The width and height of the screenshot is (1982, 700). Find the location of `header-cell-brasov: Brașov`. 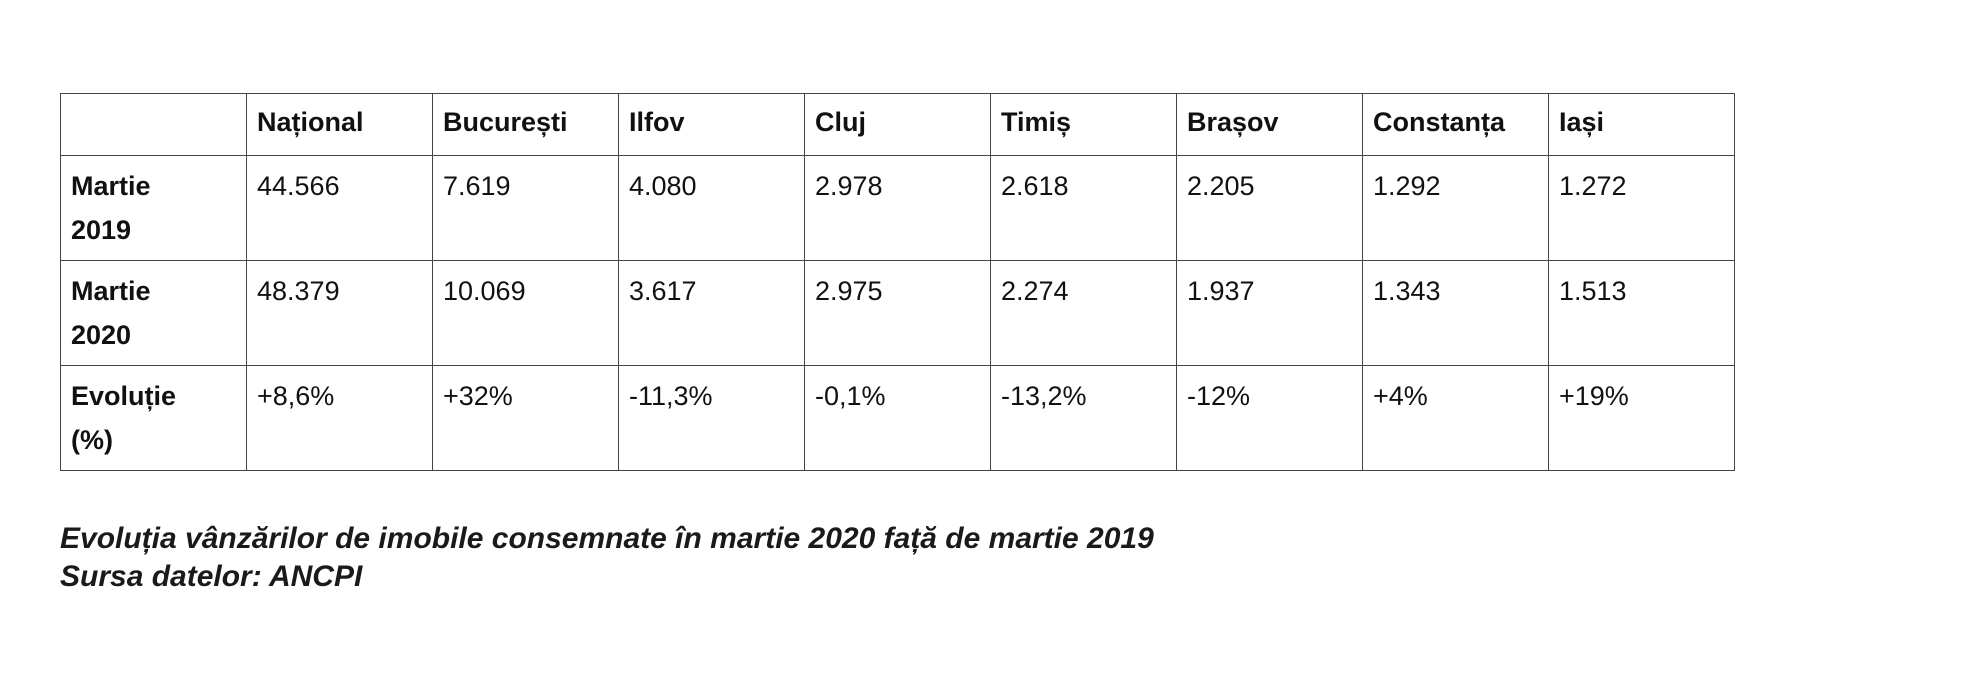

header-cell-brasov: Brașov is located at coordinates (1269, 124).